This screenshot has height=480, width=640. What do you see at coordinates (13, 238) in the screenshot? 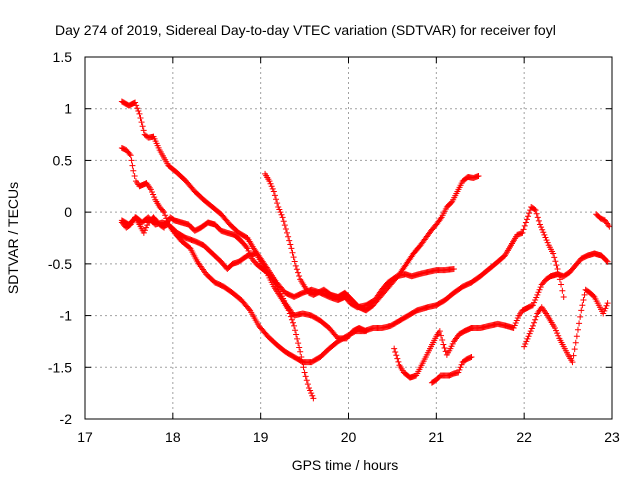
I see `y-axis-label: SDTVAR / TECUs` at bounding box center [13, 238].